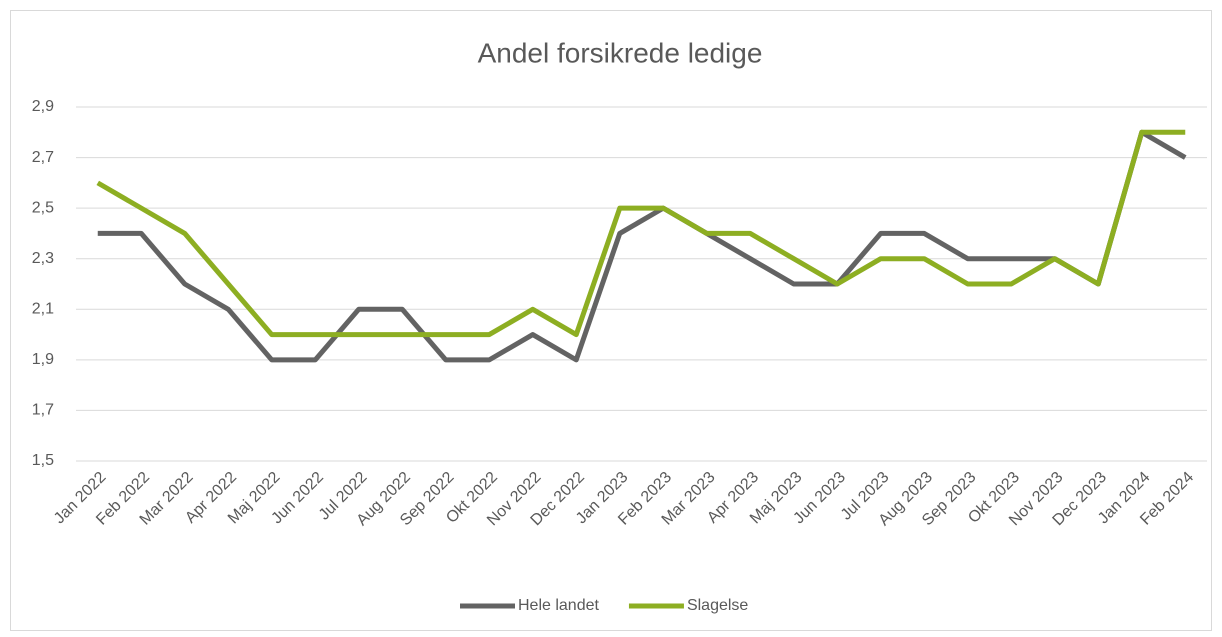 Image resolution: width=1222 pixels, height=637 pixels. What do you see at coordinates (43, 258) in the screenshot?
I see `y-tick-label: 2,3` at bounding box center [43, 258].